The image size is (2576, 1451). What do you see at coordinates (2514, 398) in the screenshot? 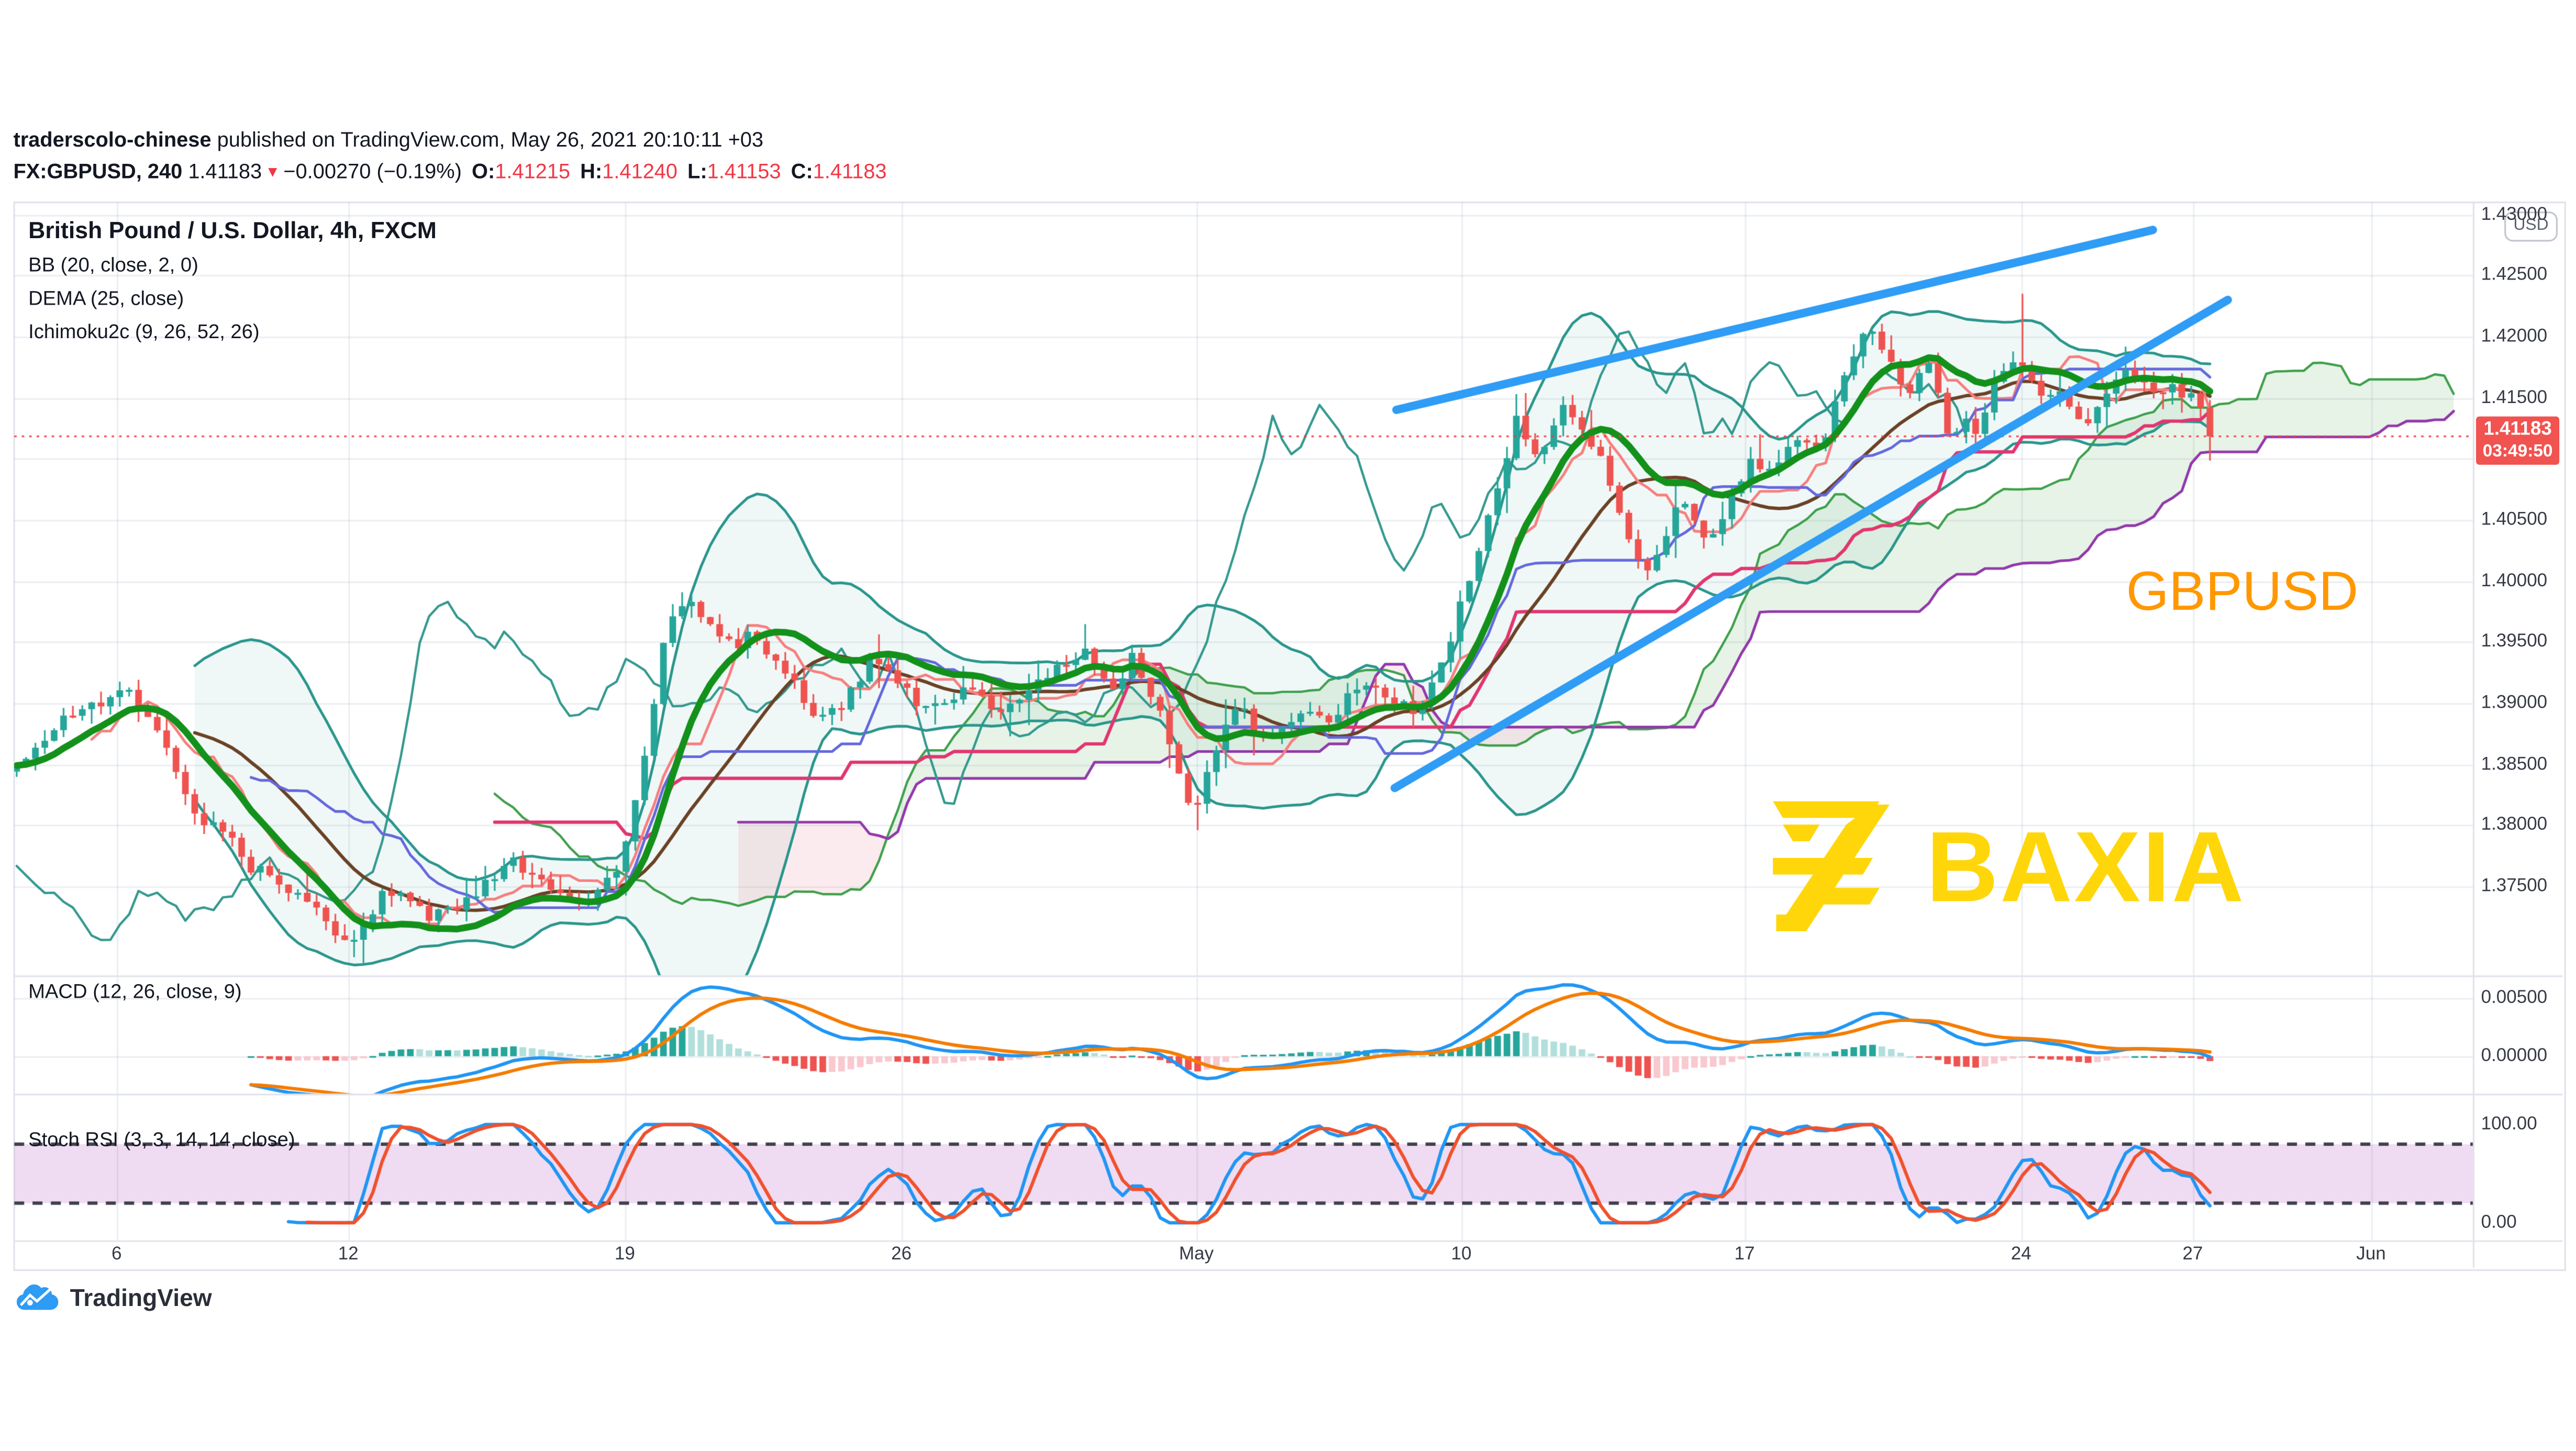
I see `price-axis-label: 1.41500` at bounding box center [2514, 398].